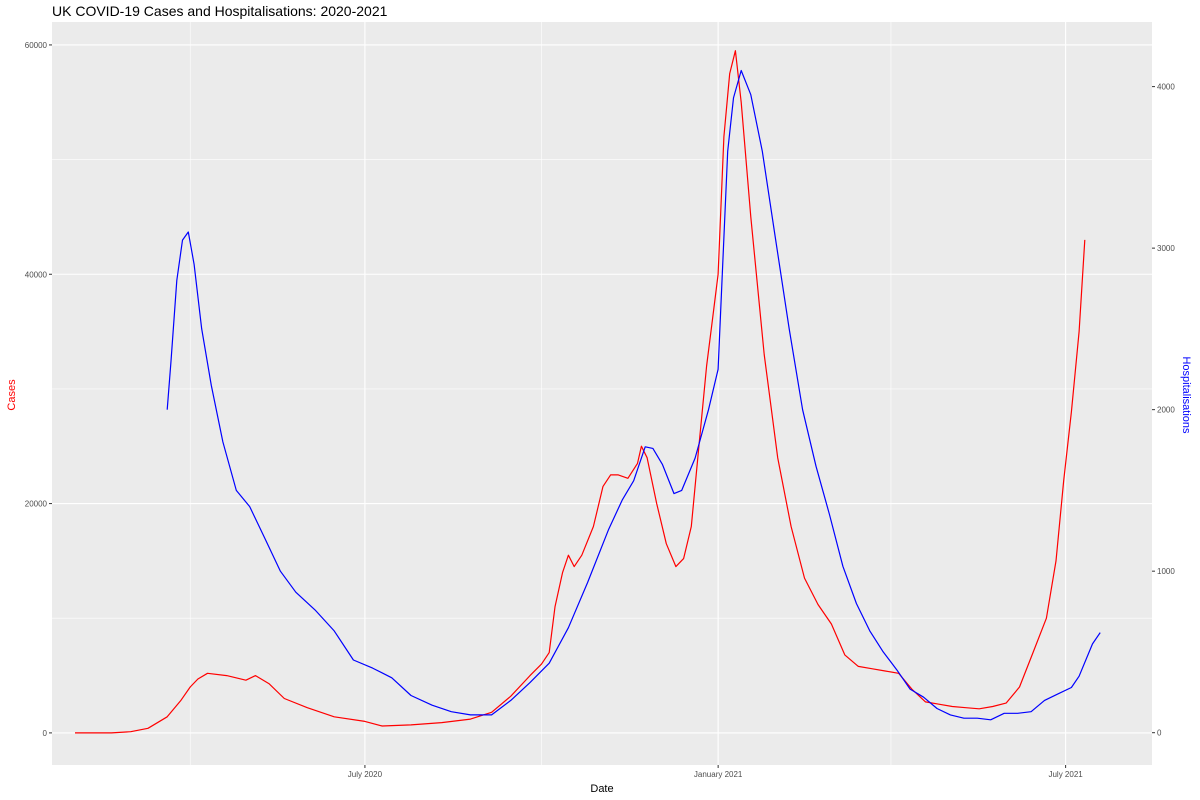 The image size is (1200, 800). I want to click on x-axis-title: Date, so click(601, 789).